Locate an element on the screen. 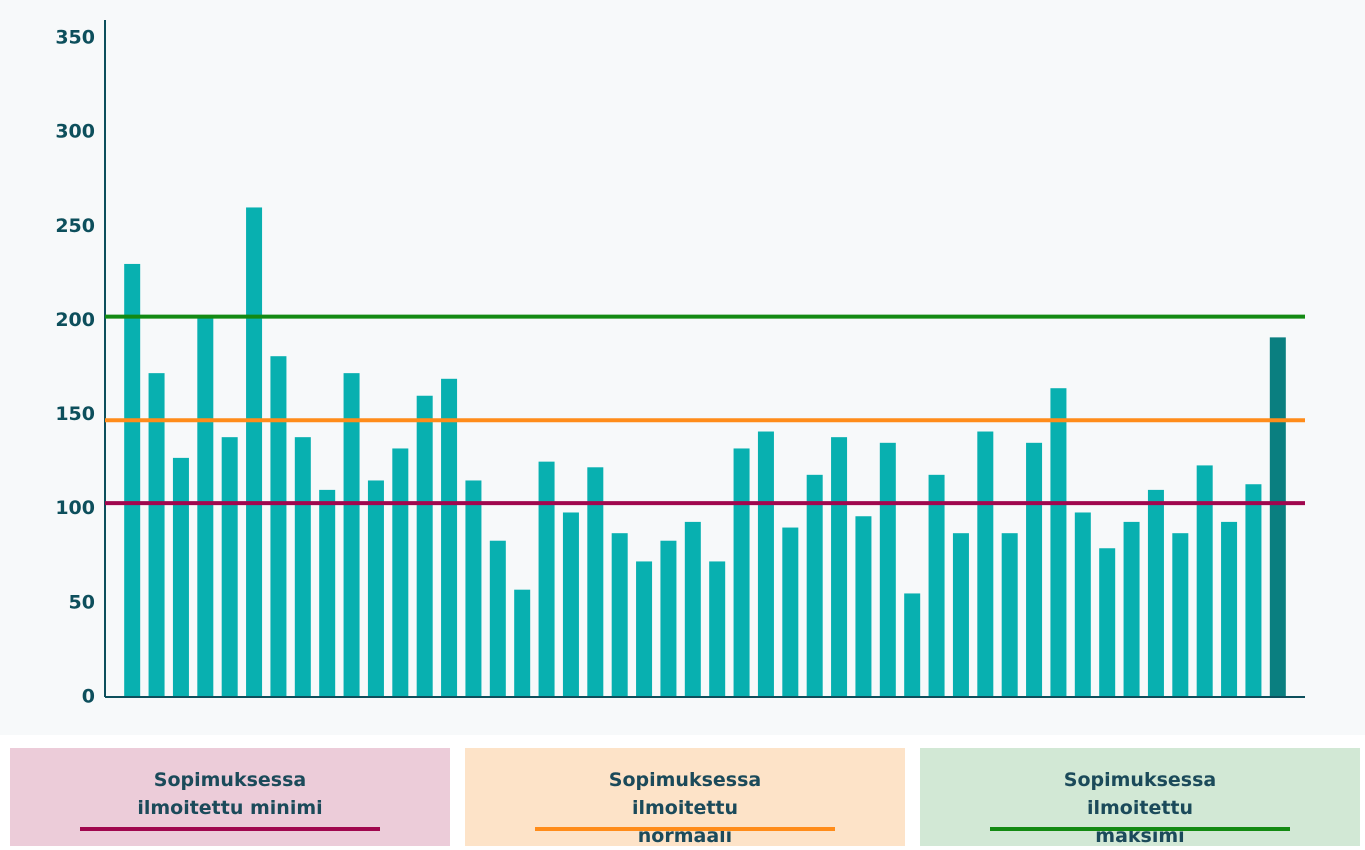 The width and height of the screenshot is (1365, 850). y-tick-label: 0 is located at coordinates (88, 697).